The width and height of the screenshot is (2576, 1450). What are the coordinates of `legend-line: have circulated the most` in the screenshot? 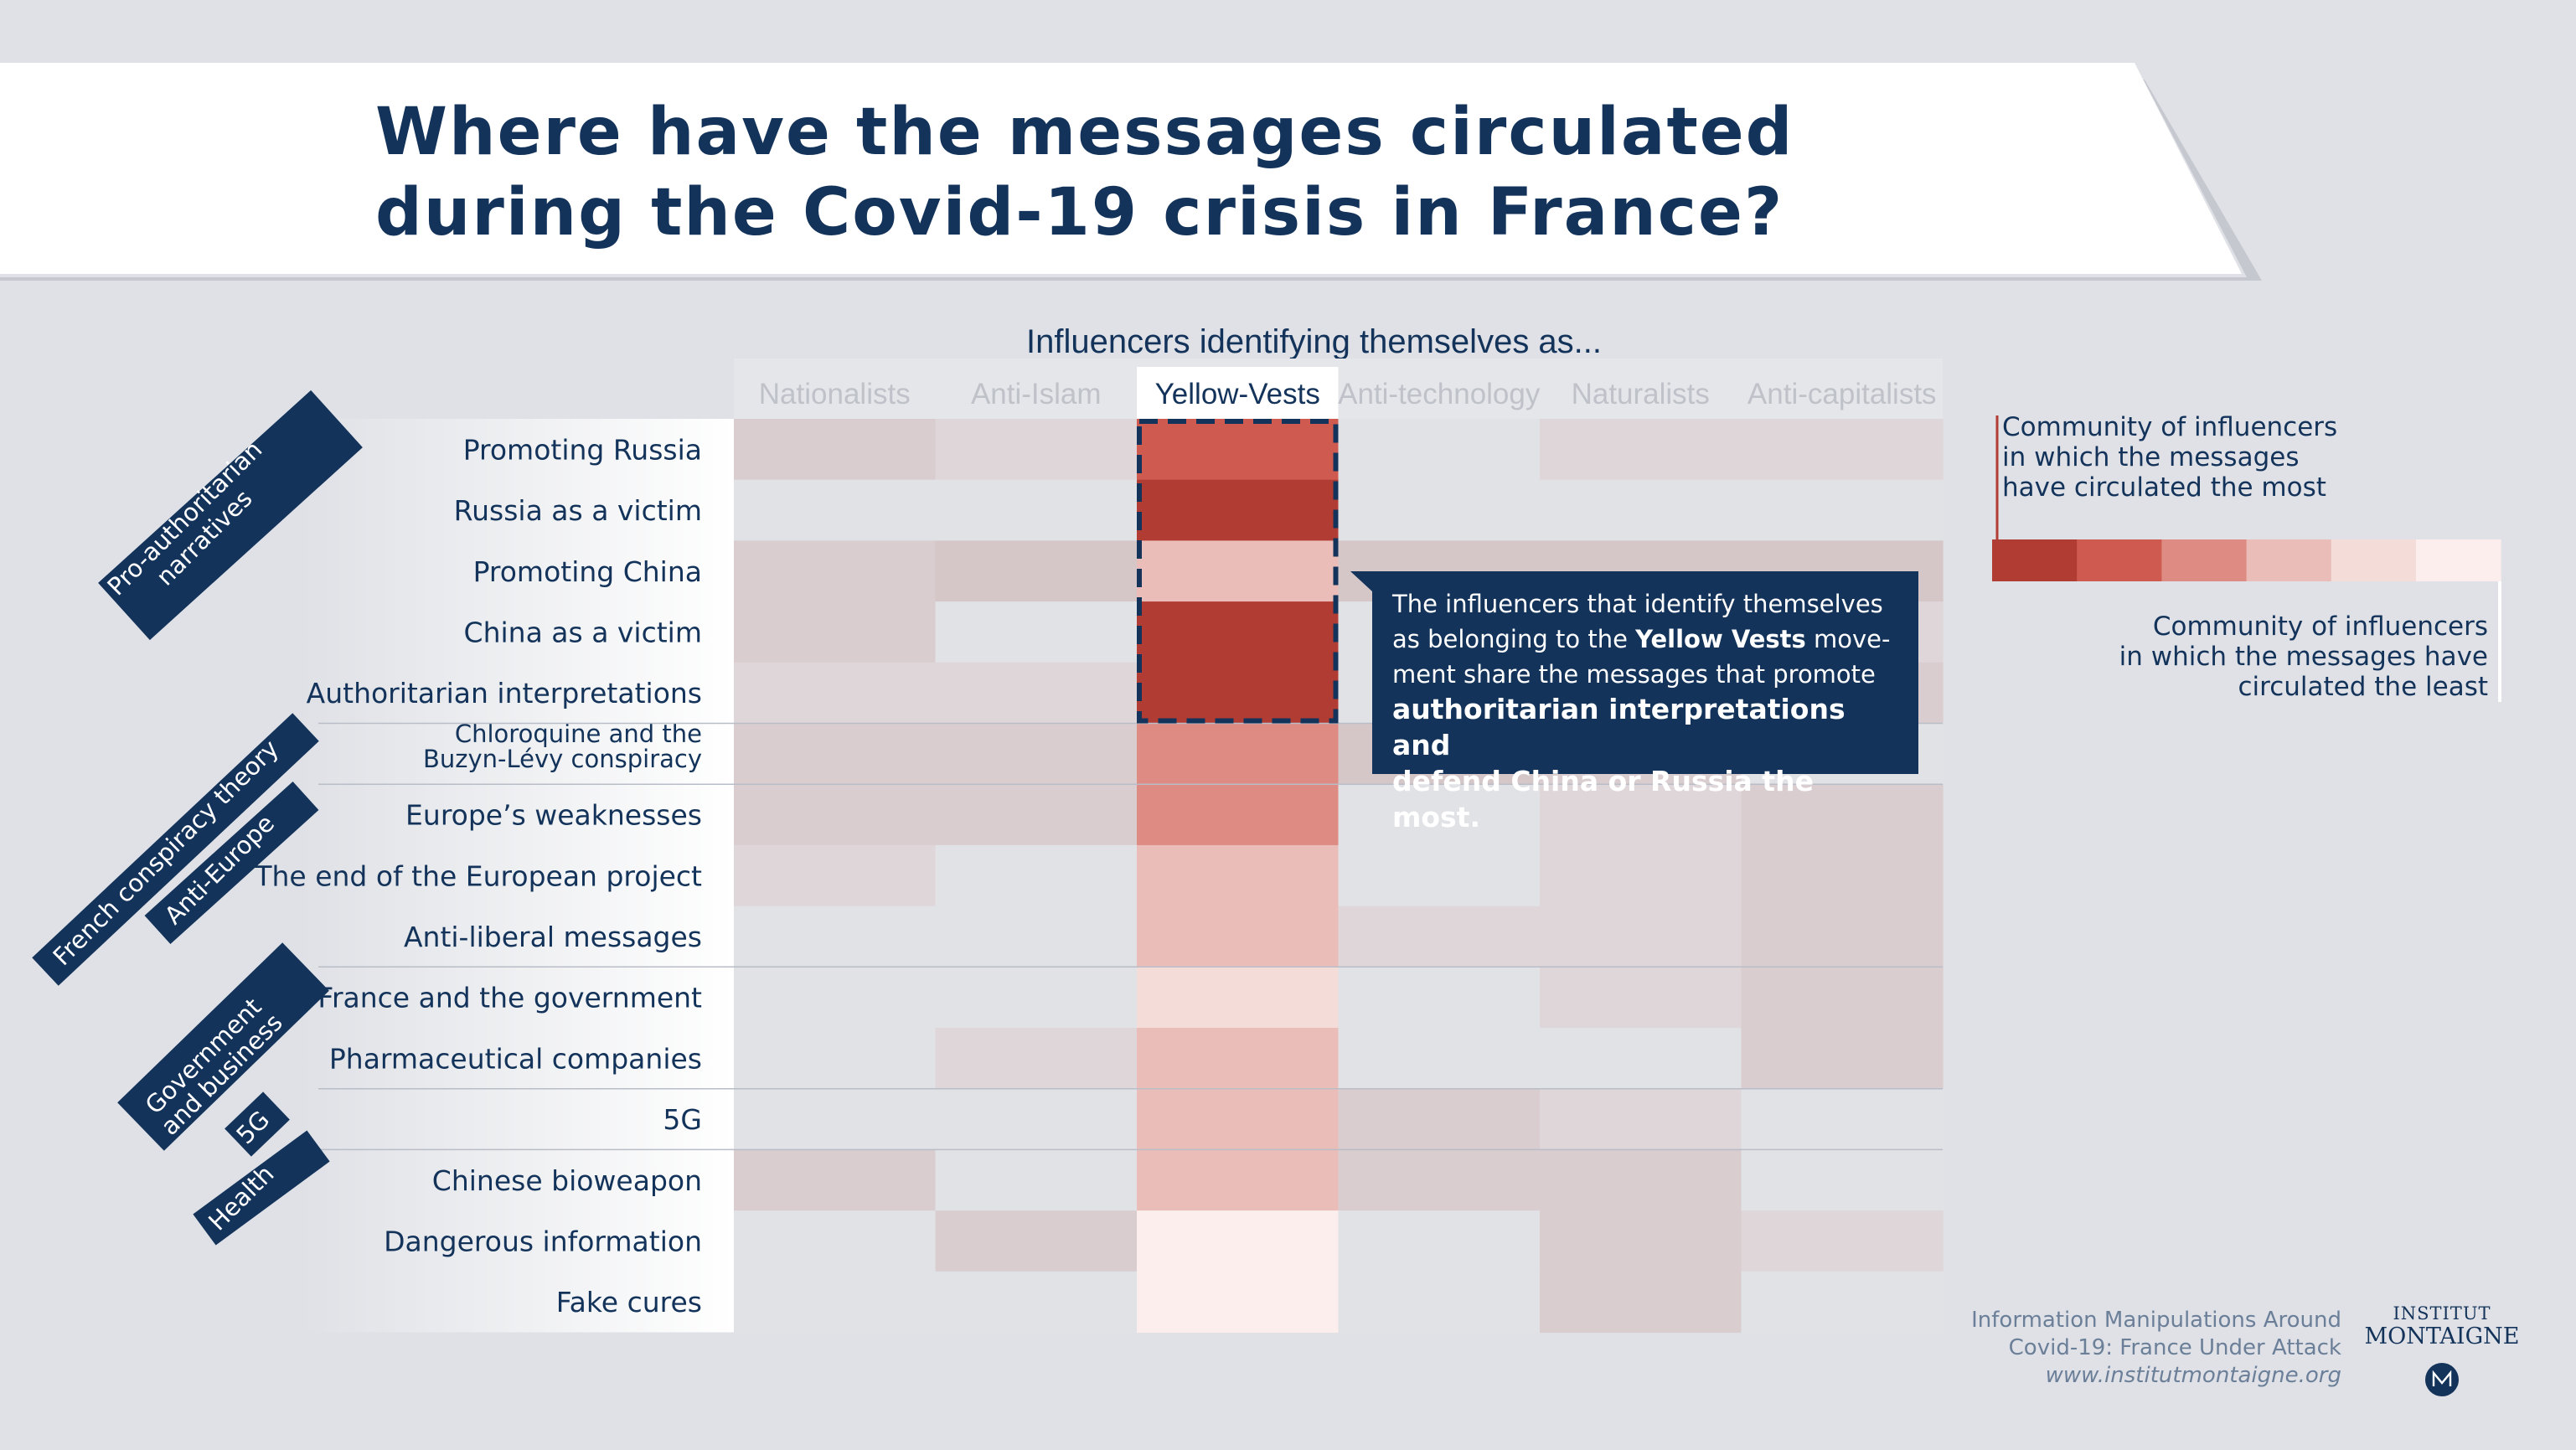 It's located at (2164, 487).